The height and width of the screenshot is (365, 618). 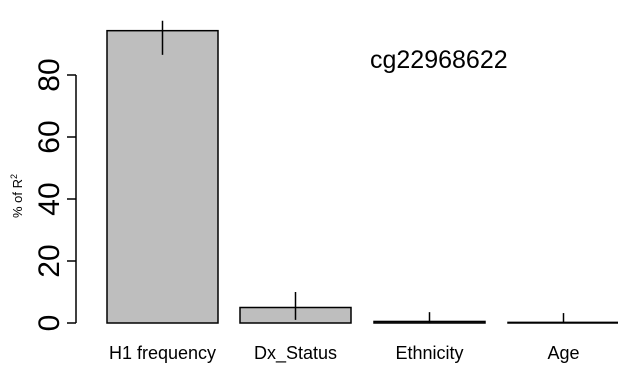 I want to click on bar-h1-frequency, so click(x=162, y=176).